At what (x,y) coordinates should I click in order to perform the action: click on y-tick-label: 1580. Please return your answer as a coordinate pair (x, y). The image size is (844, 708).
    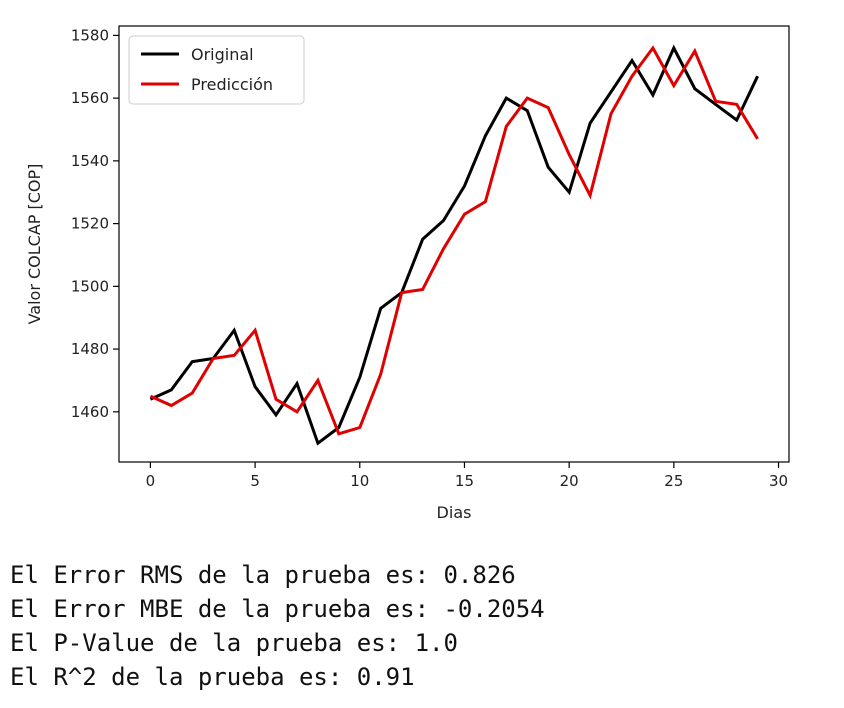
    Looking at the image, I should click on (90, 35).